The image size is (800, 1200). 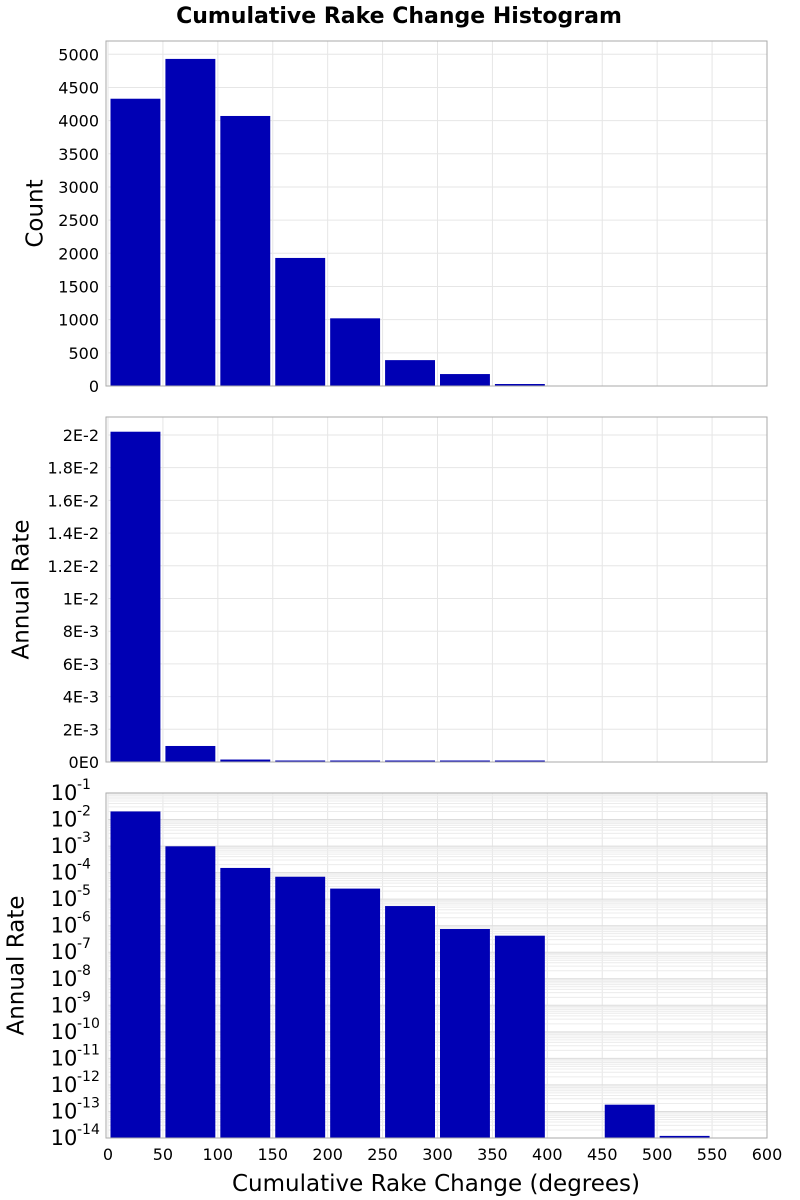 What do you see at coordinates (84, 838) in the screenshot?
I see `y-tick-exponent: -3` at bounding box center [84, 838].